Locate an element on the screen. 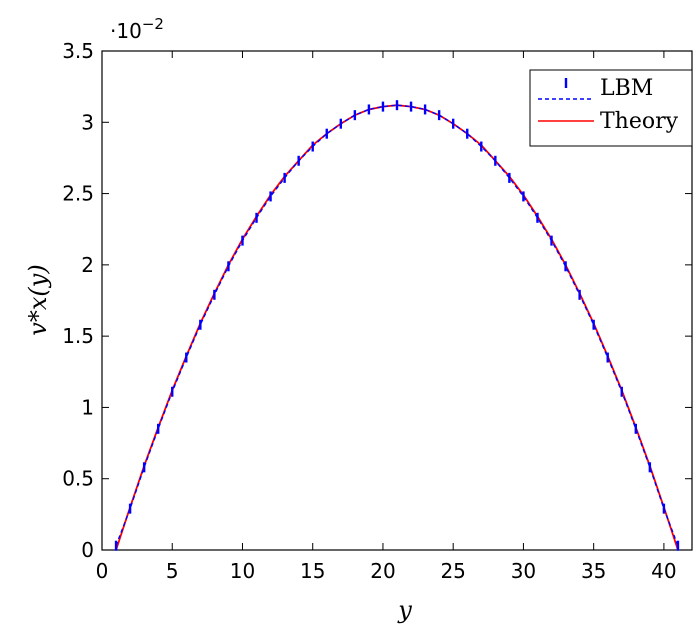  legend: LBM Theory is located at coordinates (611, 108).